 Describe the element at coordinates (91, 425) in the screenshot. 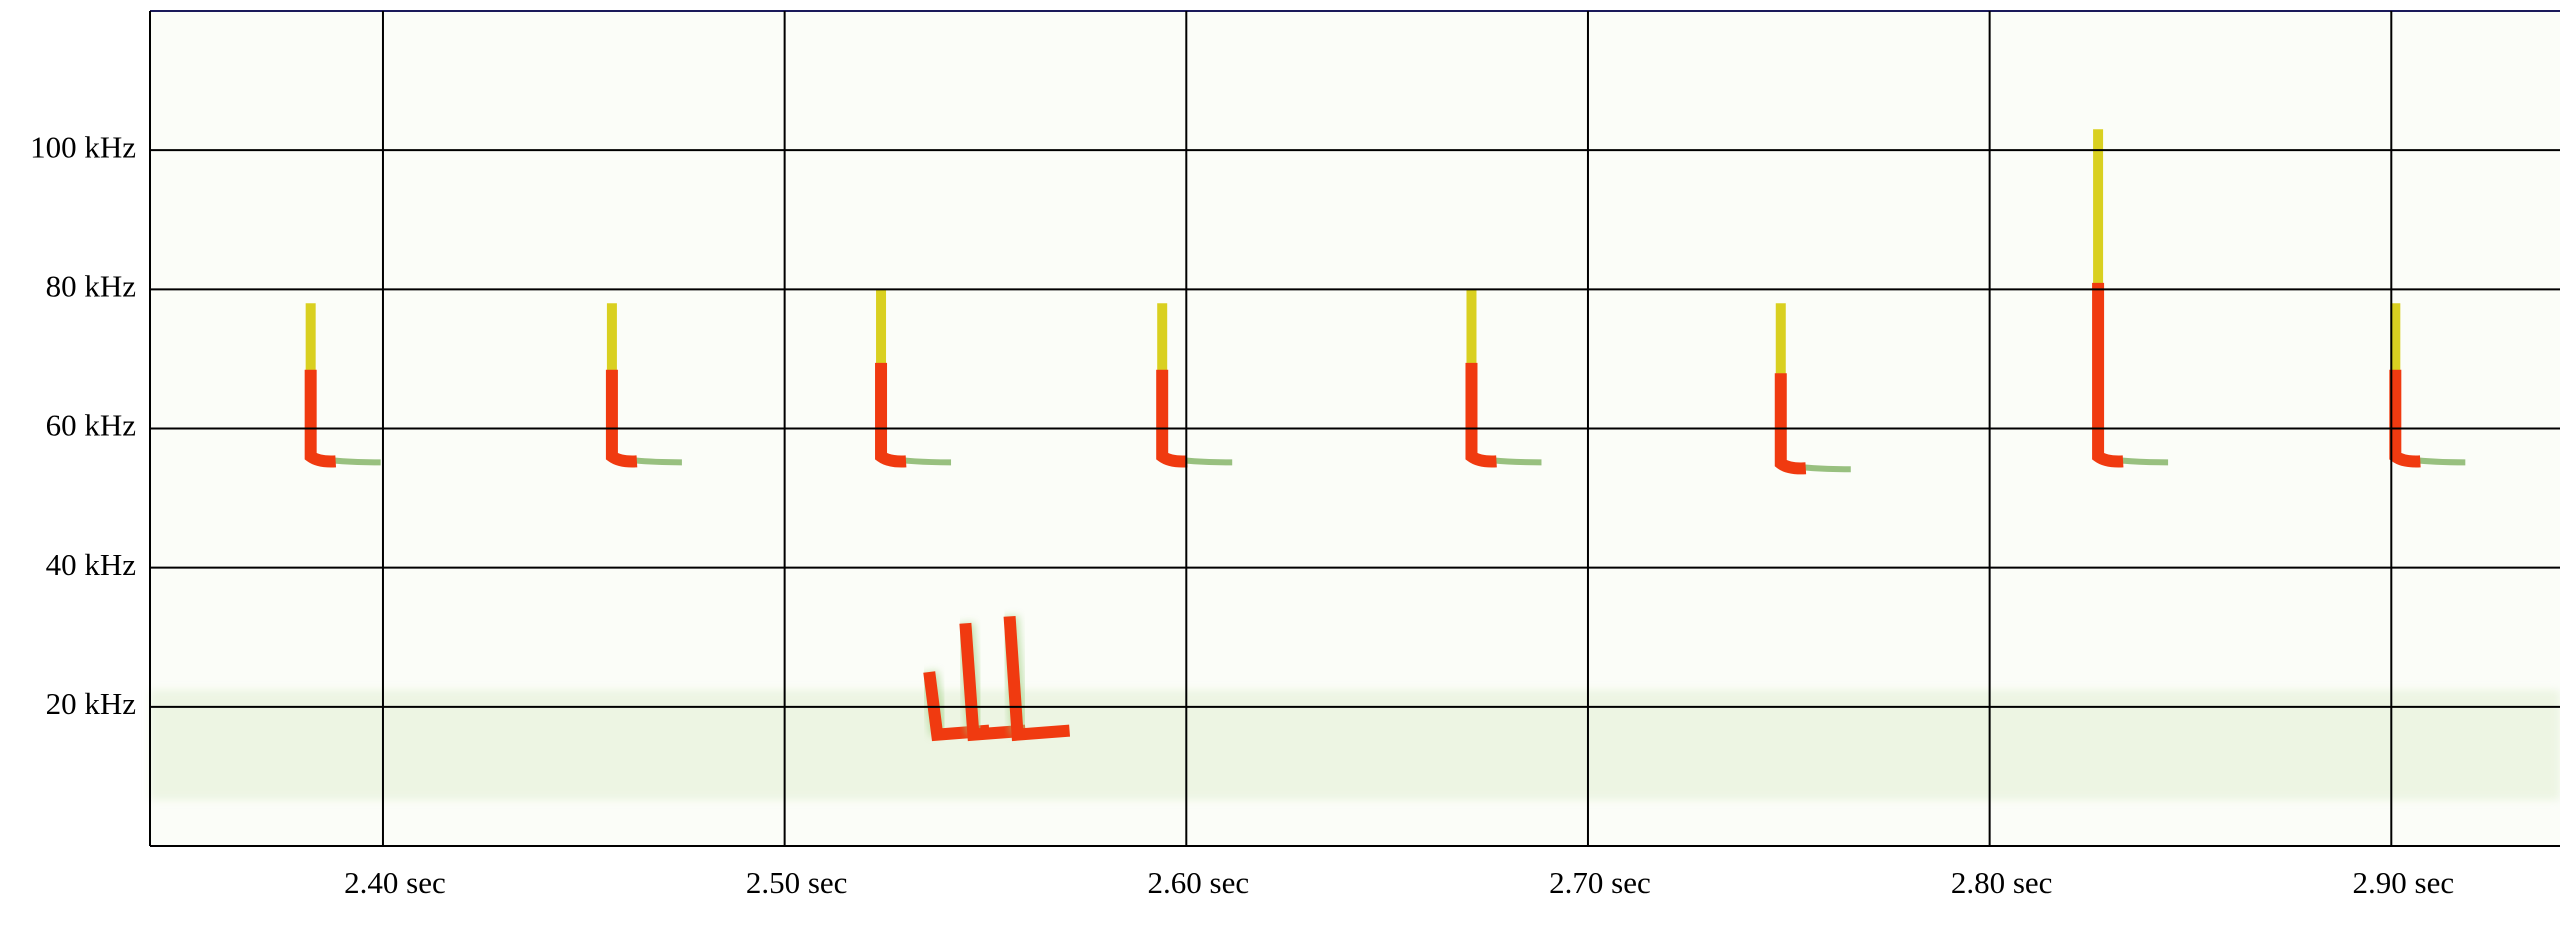

I see `y-tick-label: 60 kHz` at that location.